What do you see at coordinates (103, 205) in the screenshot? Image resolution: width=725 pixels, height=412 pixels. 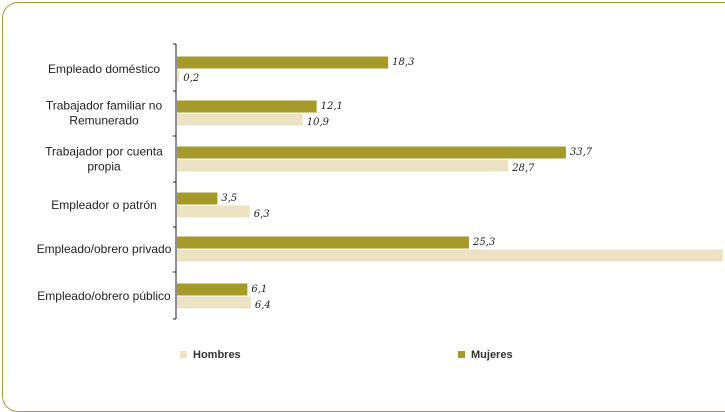 I see `category-label: Empleador o patrón` at bounding box center [103, 205].